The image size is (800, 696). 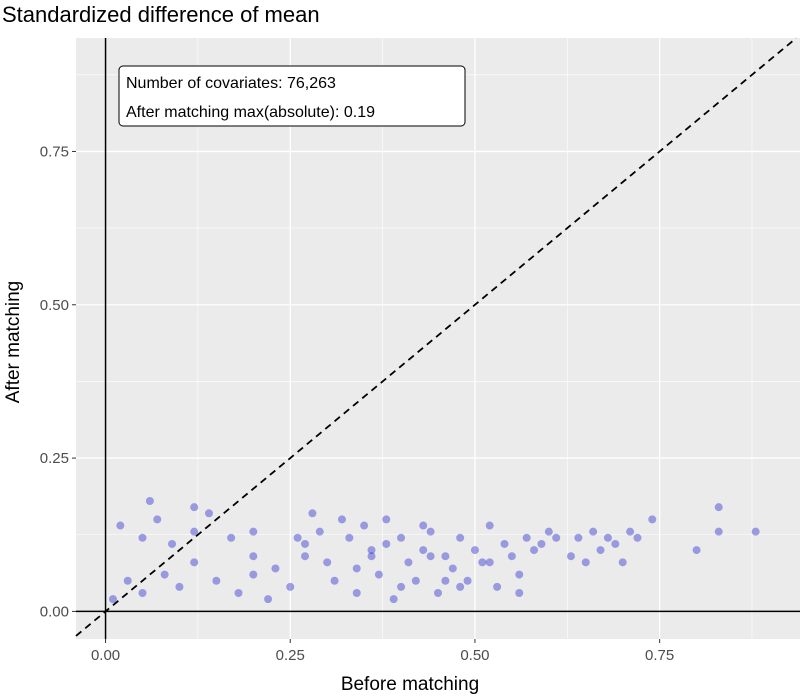 What do you see at coordinates (54, 611) in the screenshot?
I see `y-tick-label: 0.00` at bounding box center [54, 611].